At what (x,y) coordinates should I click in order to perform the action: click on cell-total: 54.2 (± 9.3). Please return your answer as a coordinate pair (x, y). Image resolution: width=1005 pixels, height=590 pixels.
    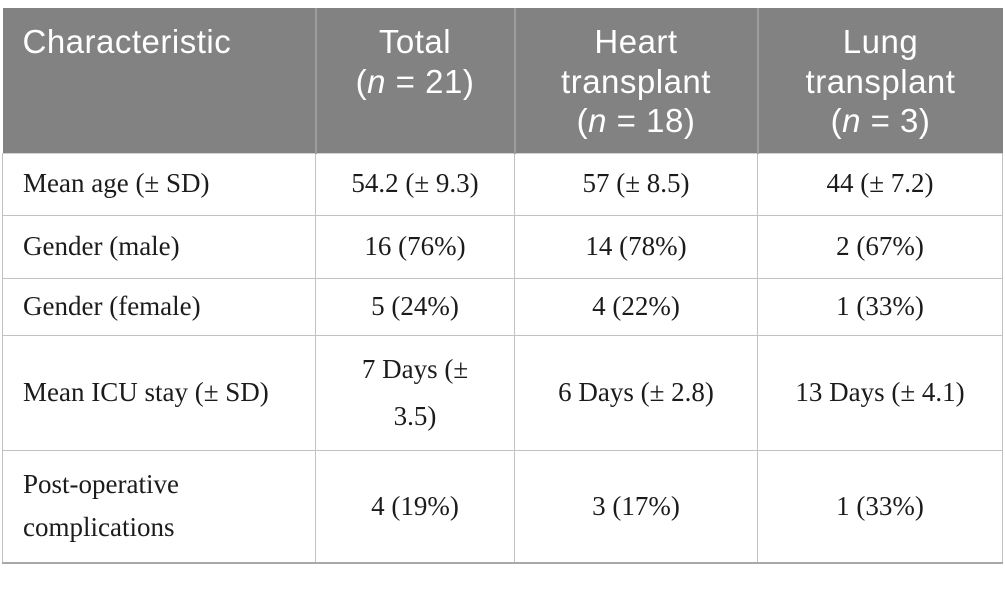
    Looking at the image, I should click on (415, 184).